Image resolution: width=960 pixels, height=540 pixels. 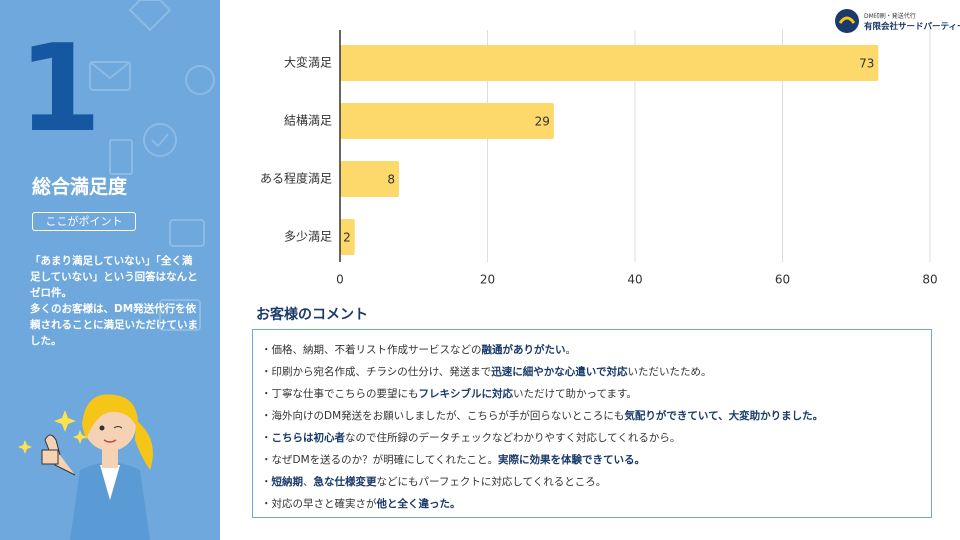 I want to click on logo-sub: DM印刷・発送代行, so click(x=890, y=16).